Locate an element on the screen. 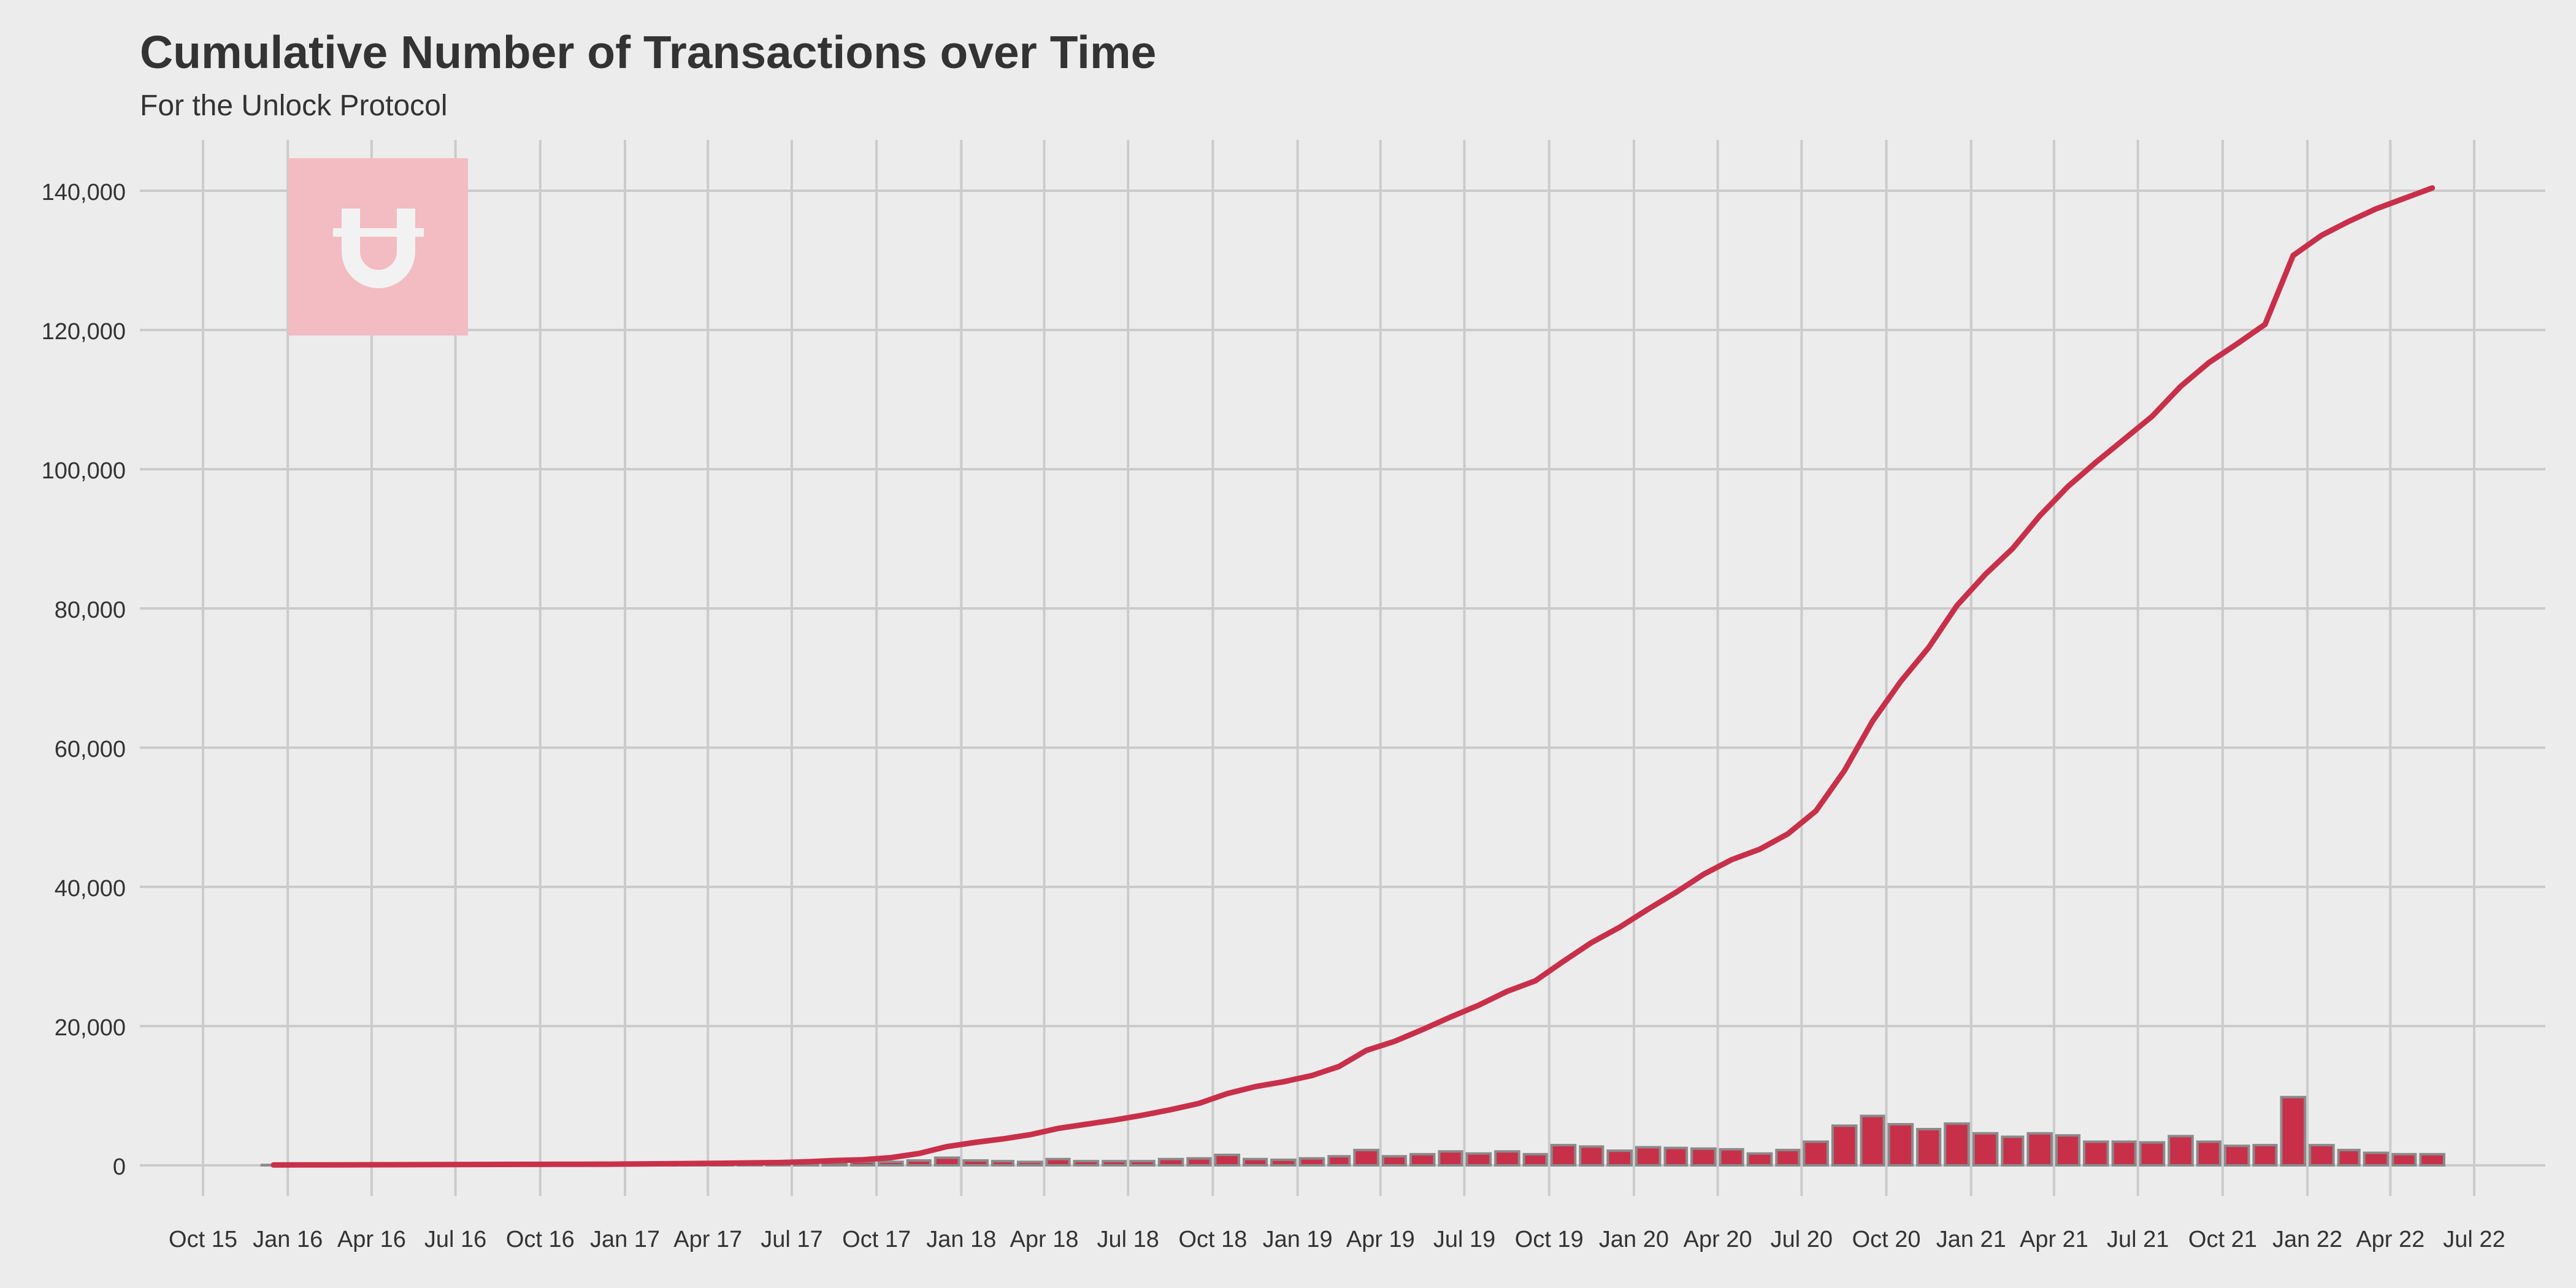 The height and width of the screenshot is (1288, 2576). unlock-logo-icon is located at coordinates (378, 246).